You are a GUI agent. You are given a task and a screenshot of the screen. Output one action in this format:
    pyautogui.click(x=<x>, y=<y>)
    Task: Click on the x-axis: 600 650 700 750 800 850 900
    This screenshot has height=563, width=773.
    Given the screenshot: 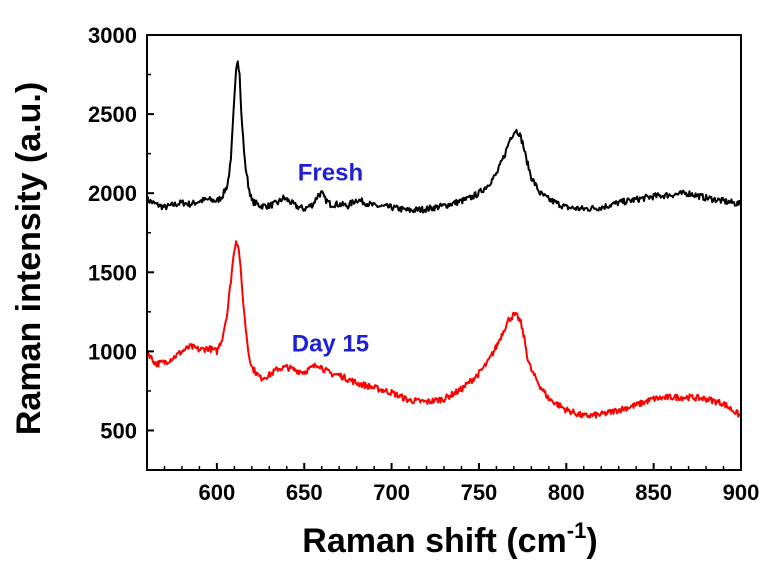 What is the action you would take?
    pyautogui.click(x=461, y=484)
    